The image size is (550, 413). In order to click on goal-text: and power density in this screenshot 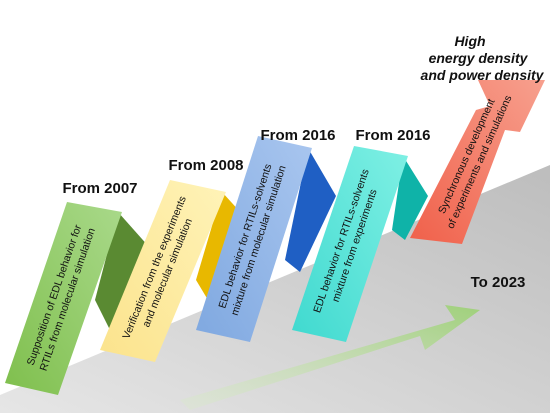, I will do `click(483, 75)`.